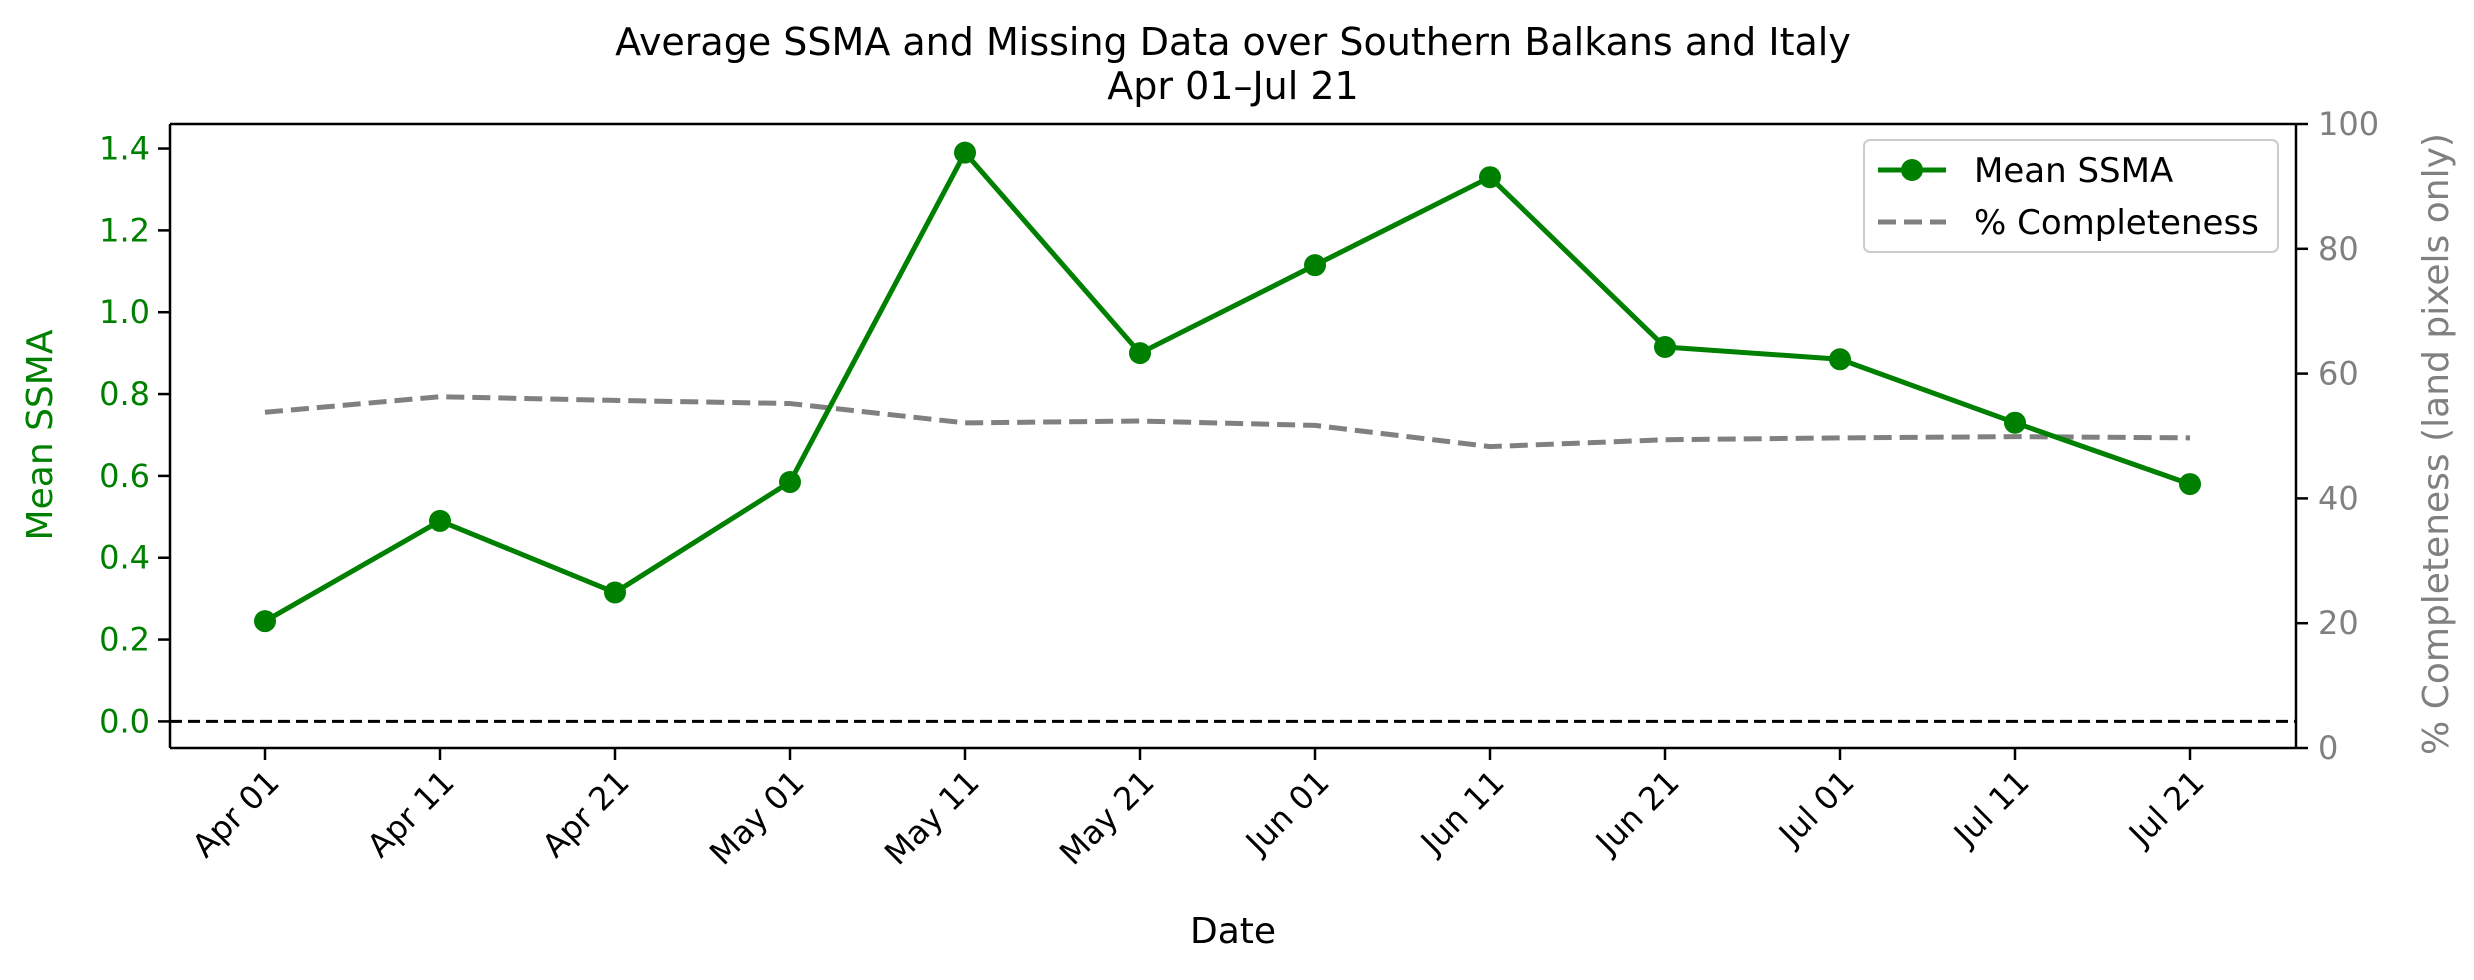 This screenshot has width=2474, height=980. I want to click on x-tick-label-10: Jul 11, so click(1991, 809).